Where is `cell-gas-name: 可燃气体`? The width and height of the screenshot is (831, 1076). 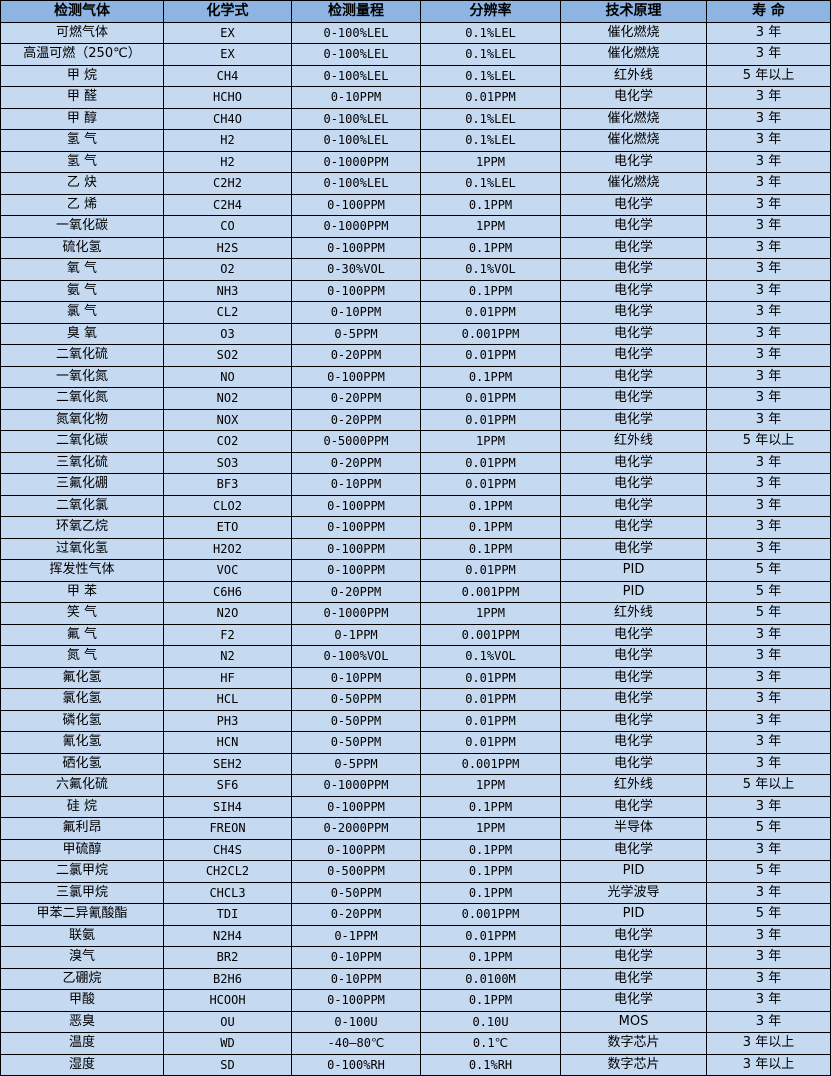 cell-gas-name: 可燃气体 is located at coordinates (82, 32).